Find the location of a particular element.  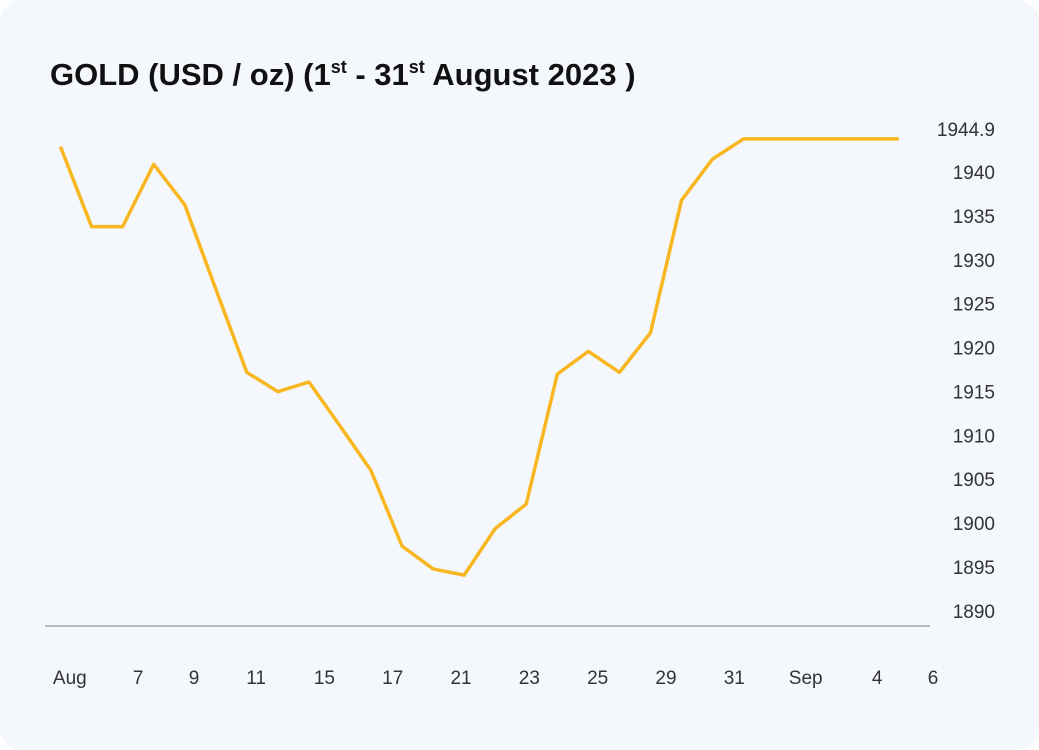

y-tick-label: 1905 is located at coordinates (974, 480).